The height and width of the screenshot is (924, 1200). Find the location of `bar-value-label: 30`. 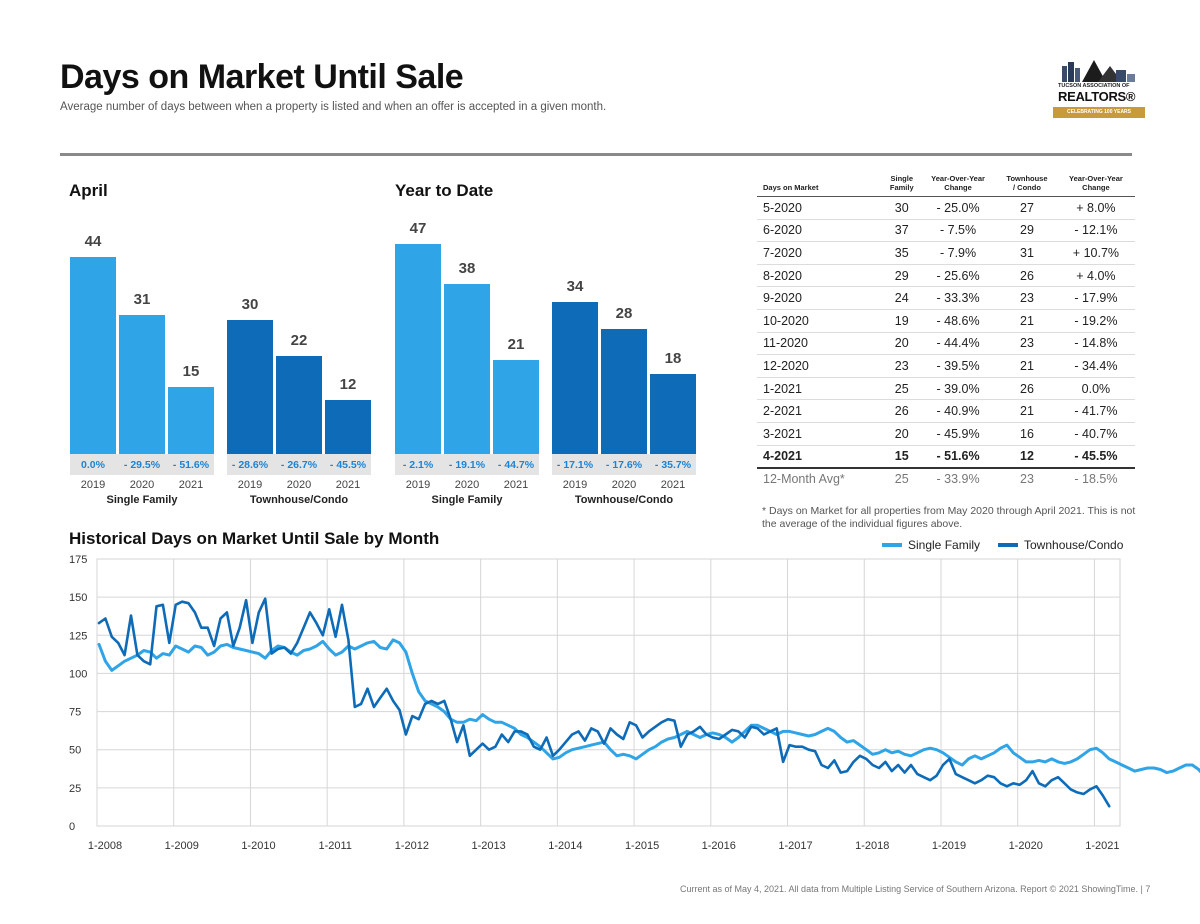

bar-value-label: 30 is located at coordinates (250, 304).